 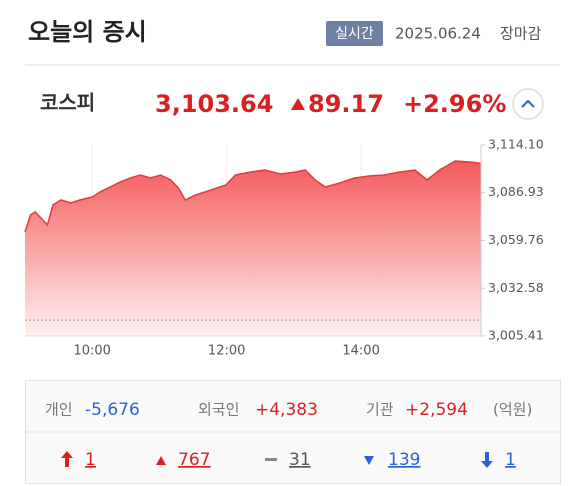 I want to click on index-value: 3,103.64, so click(x=214, y=104).